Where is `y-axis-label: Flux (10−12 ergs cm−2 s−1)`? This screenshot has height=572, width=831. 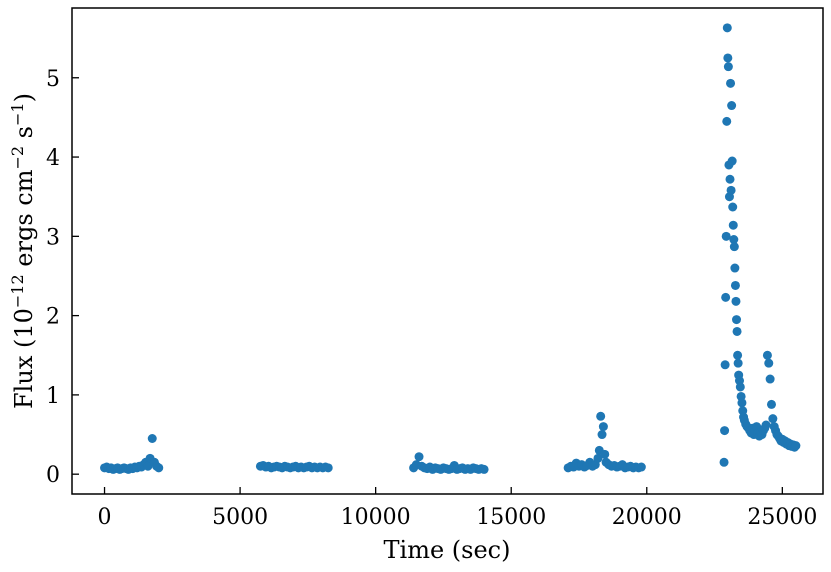 y-axis-label: Flux (10−12 ergs cm−2 s−1) is located at coordinates (23, 251).